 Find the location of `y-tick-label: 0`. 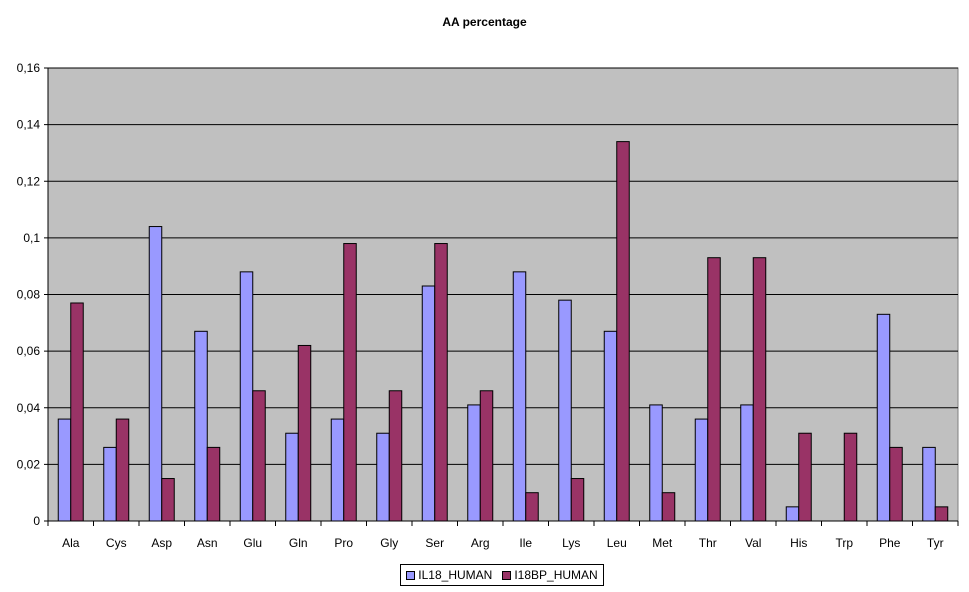

y-tick-label: 0 is located at coordinates (36, 521).